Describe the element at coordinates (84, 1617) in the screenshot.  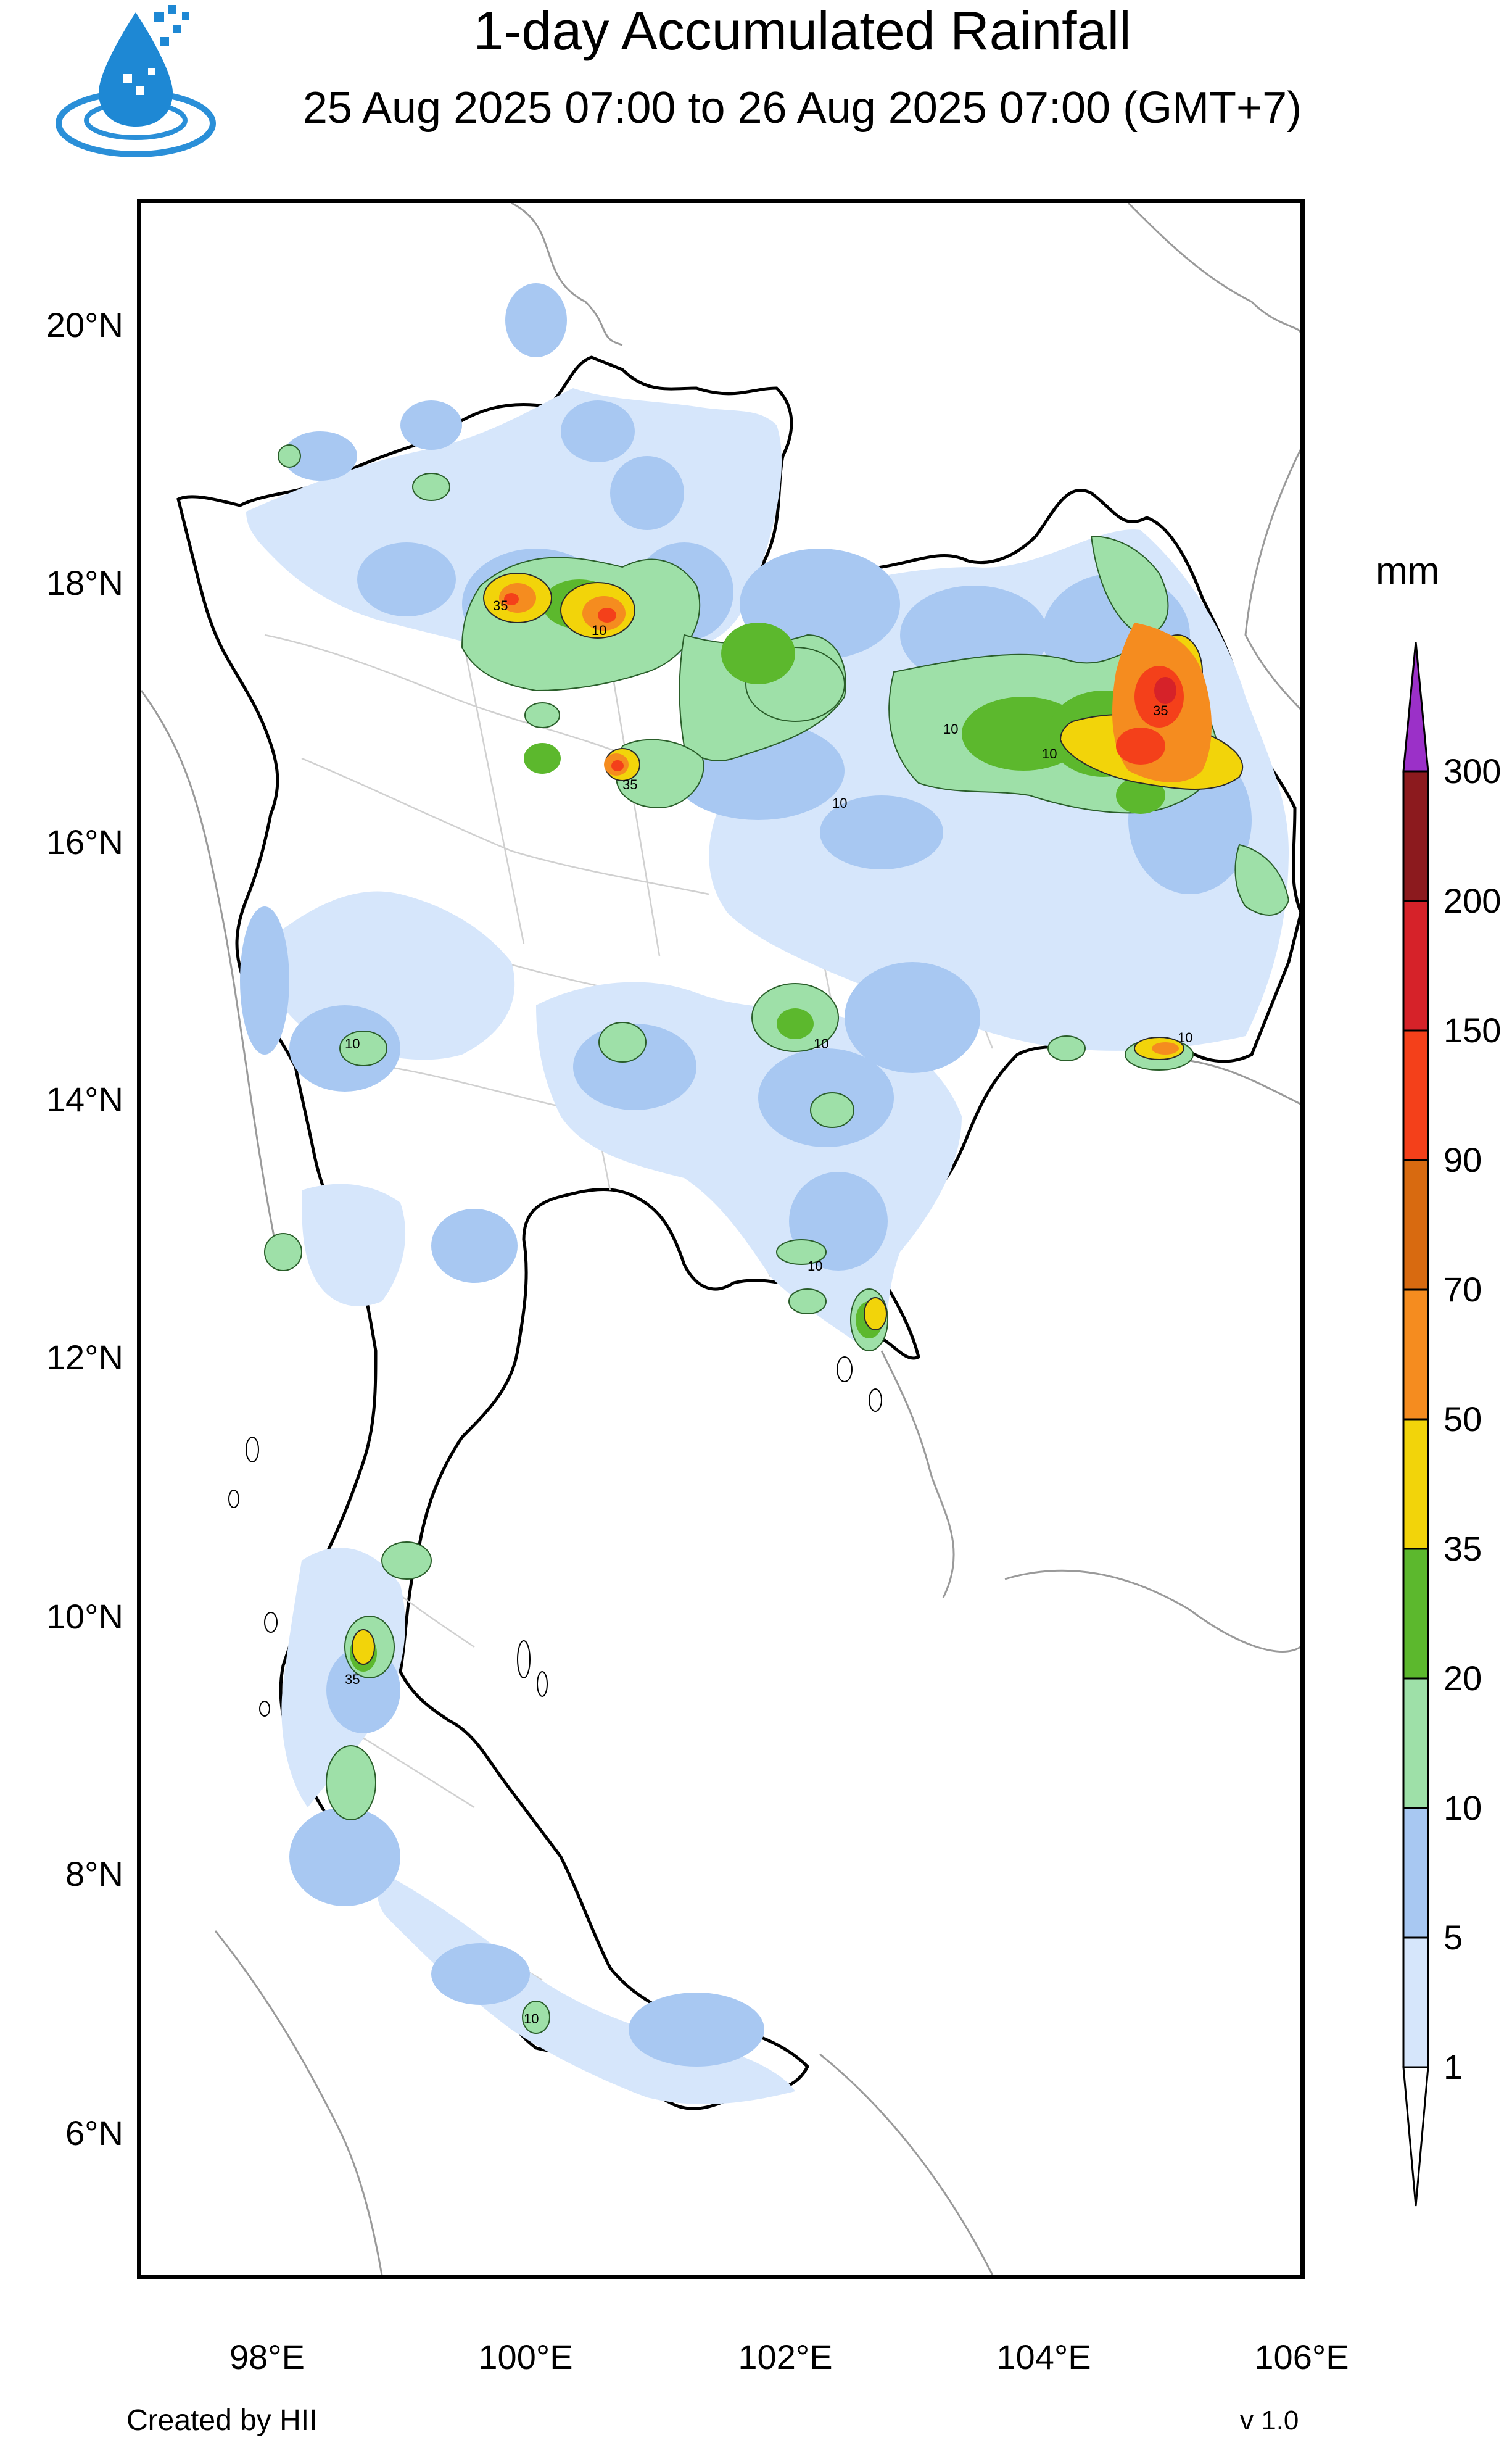
I see `lat-label-10n: 10°N` at that location.